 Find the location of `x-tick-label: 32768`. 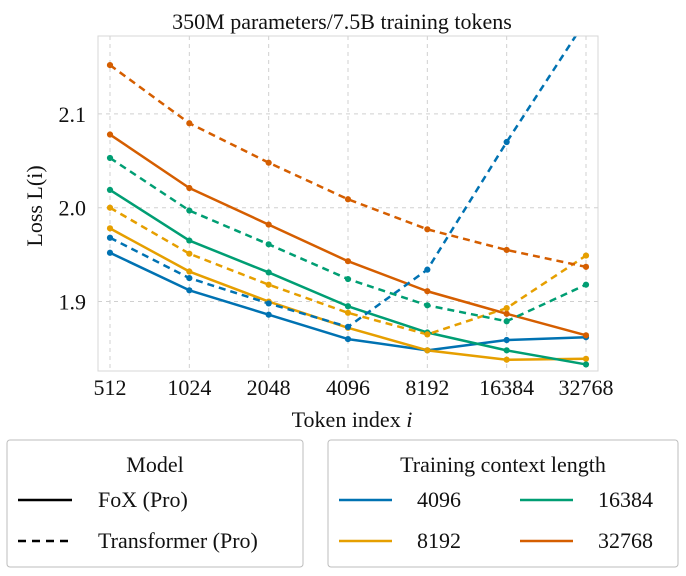

x-tick-label: 32768 is located at coordinates (586, 387).